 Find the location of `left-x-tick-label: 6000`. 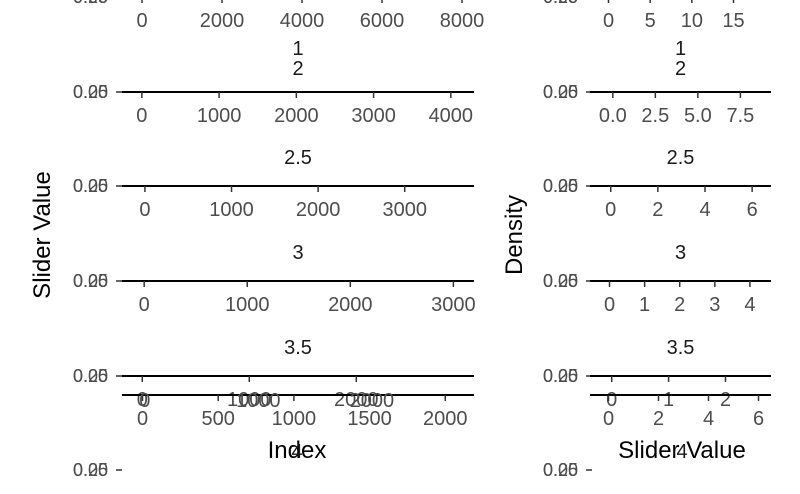

left-x-tick-label: 6000 is located at coordinates (382, 21).